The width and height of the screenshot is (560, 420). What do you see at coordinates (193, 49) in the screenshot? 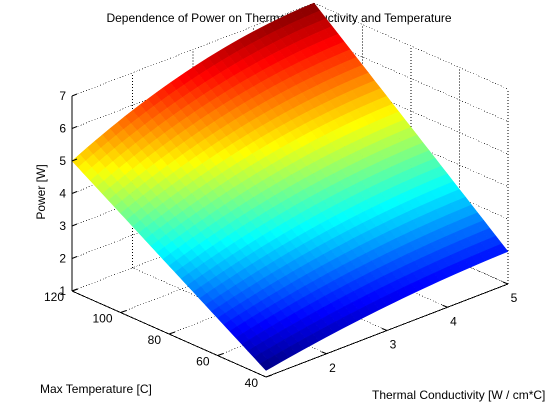
I see `grid-line` at bounding box center [193, 49].